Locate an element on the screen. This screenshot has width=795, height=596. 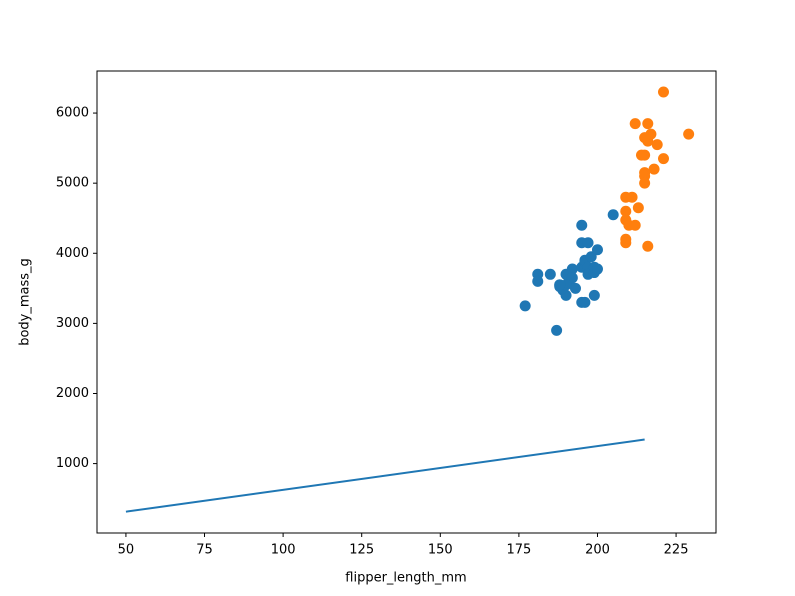
y-tick-label: 6000 is located at coordinates (72, 113).